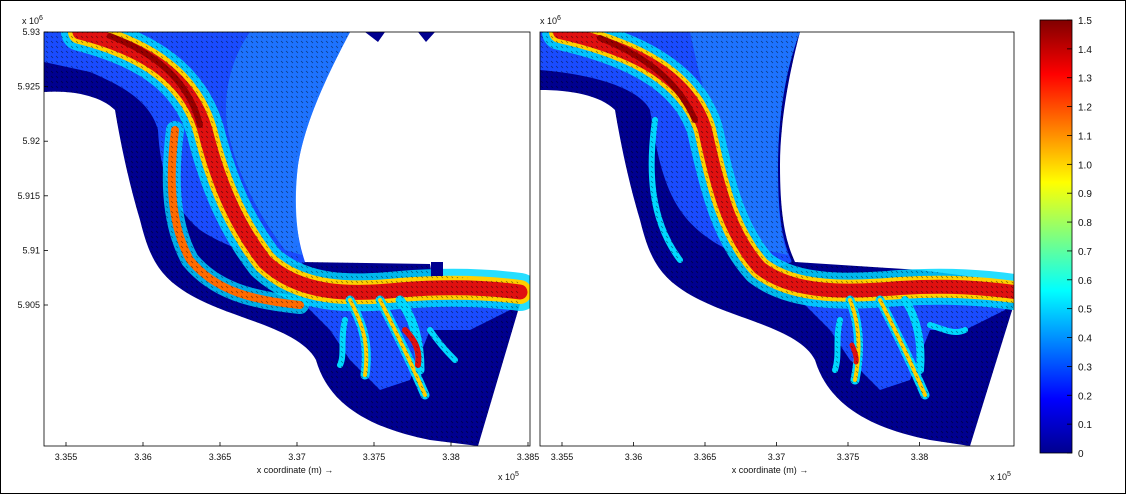 The height and width of the screenshot is (496, 1128). I want to click on colorbar-tick-label: 1.0, so click(1085, 165).